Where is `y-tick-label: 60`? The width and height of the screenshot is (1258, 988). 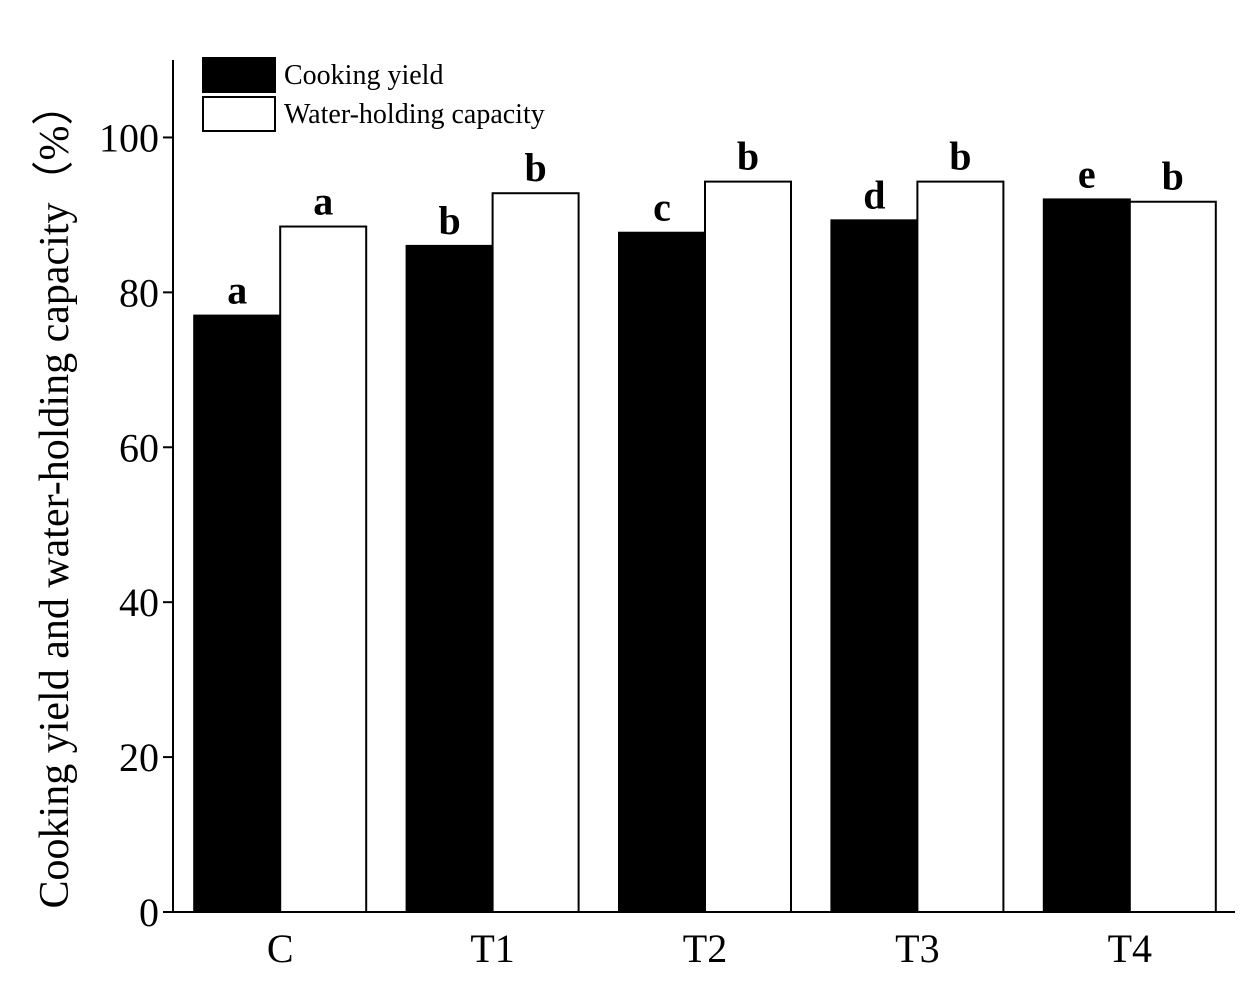 y-tick-label: 60 is located at coordinates (139, 447).